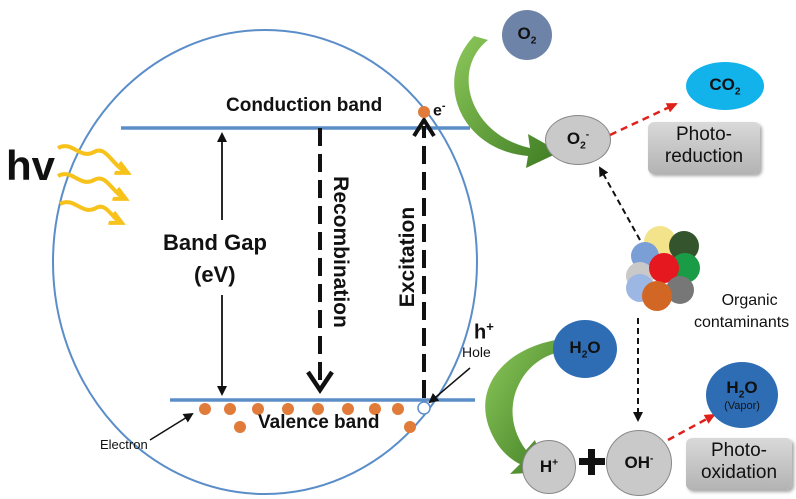  What do you see at coordinates (171, 426) in the screenshot?
I see `electron-pointer` at bounding box center [171, 426].